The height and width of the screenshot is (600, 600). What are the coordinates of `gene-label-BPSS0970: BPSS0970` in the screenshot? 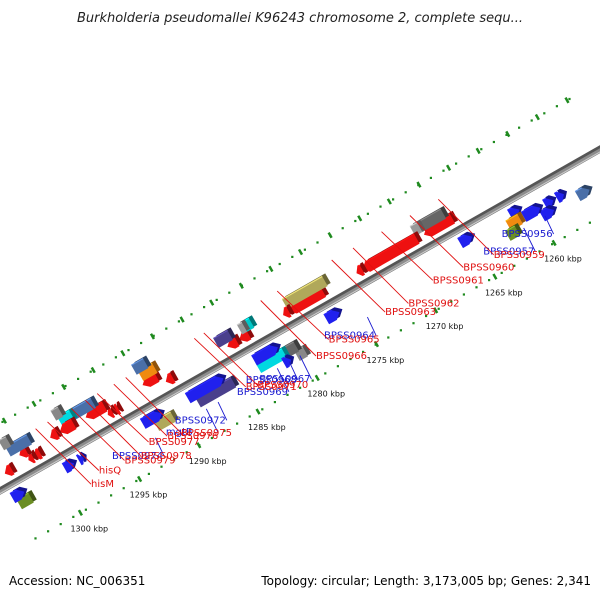 It's located at (255, 361).